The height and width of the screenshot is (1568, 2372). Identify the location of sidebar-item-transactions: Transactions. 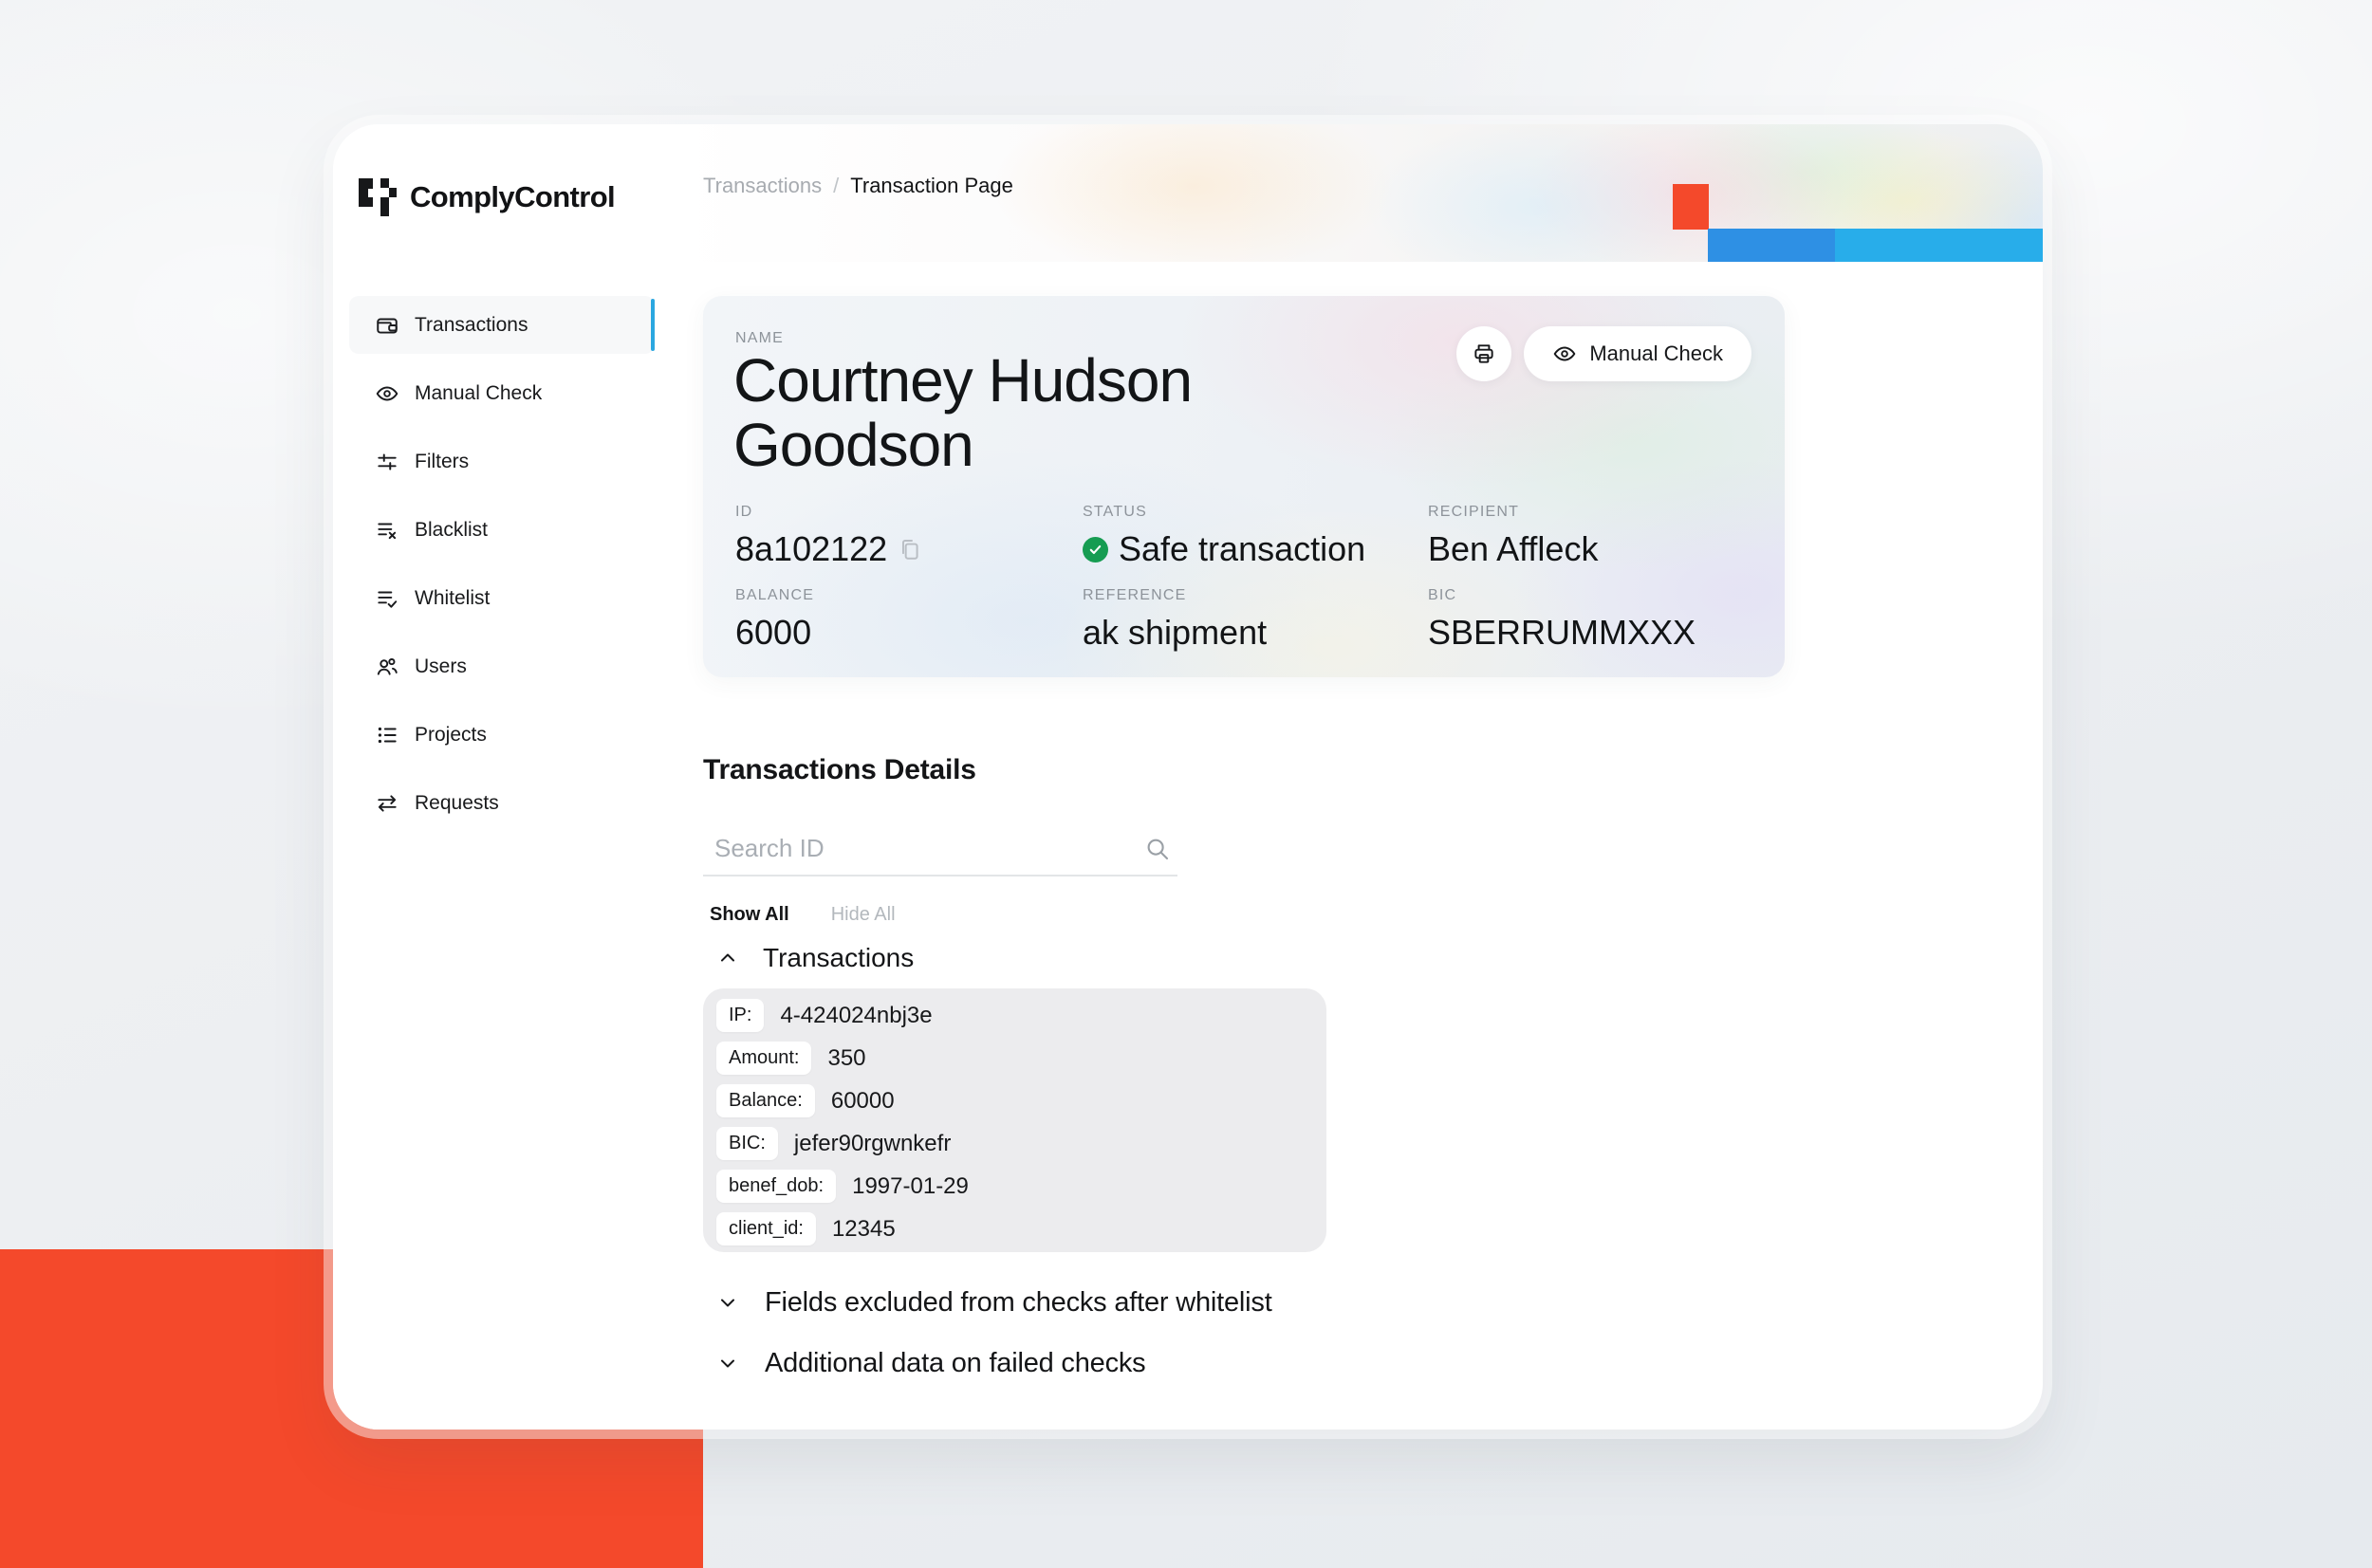
(502, 325).